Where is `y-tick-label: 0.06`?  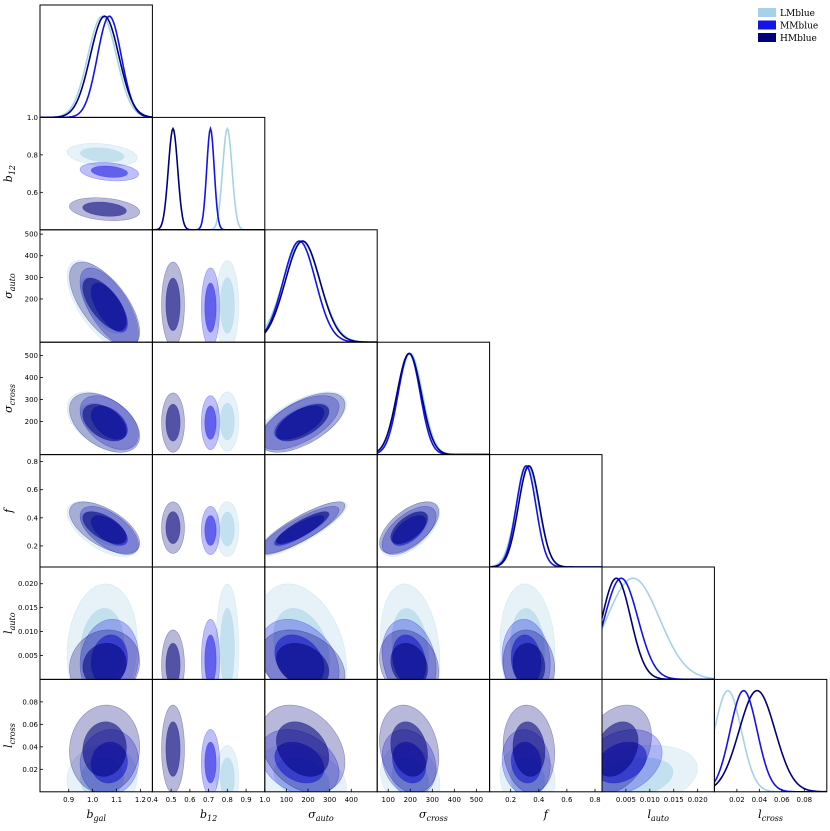
y-tick-label: 0.06 is located at coordinates (30, 725).